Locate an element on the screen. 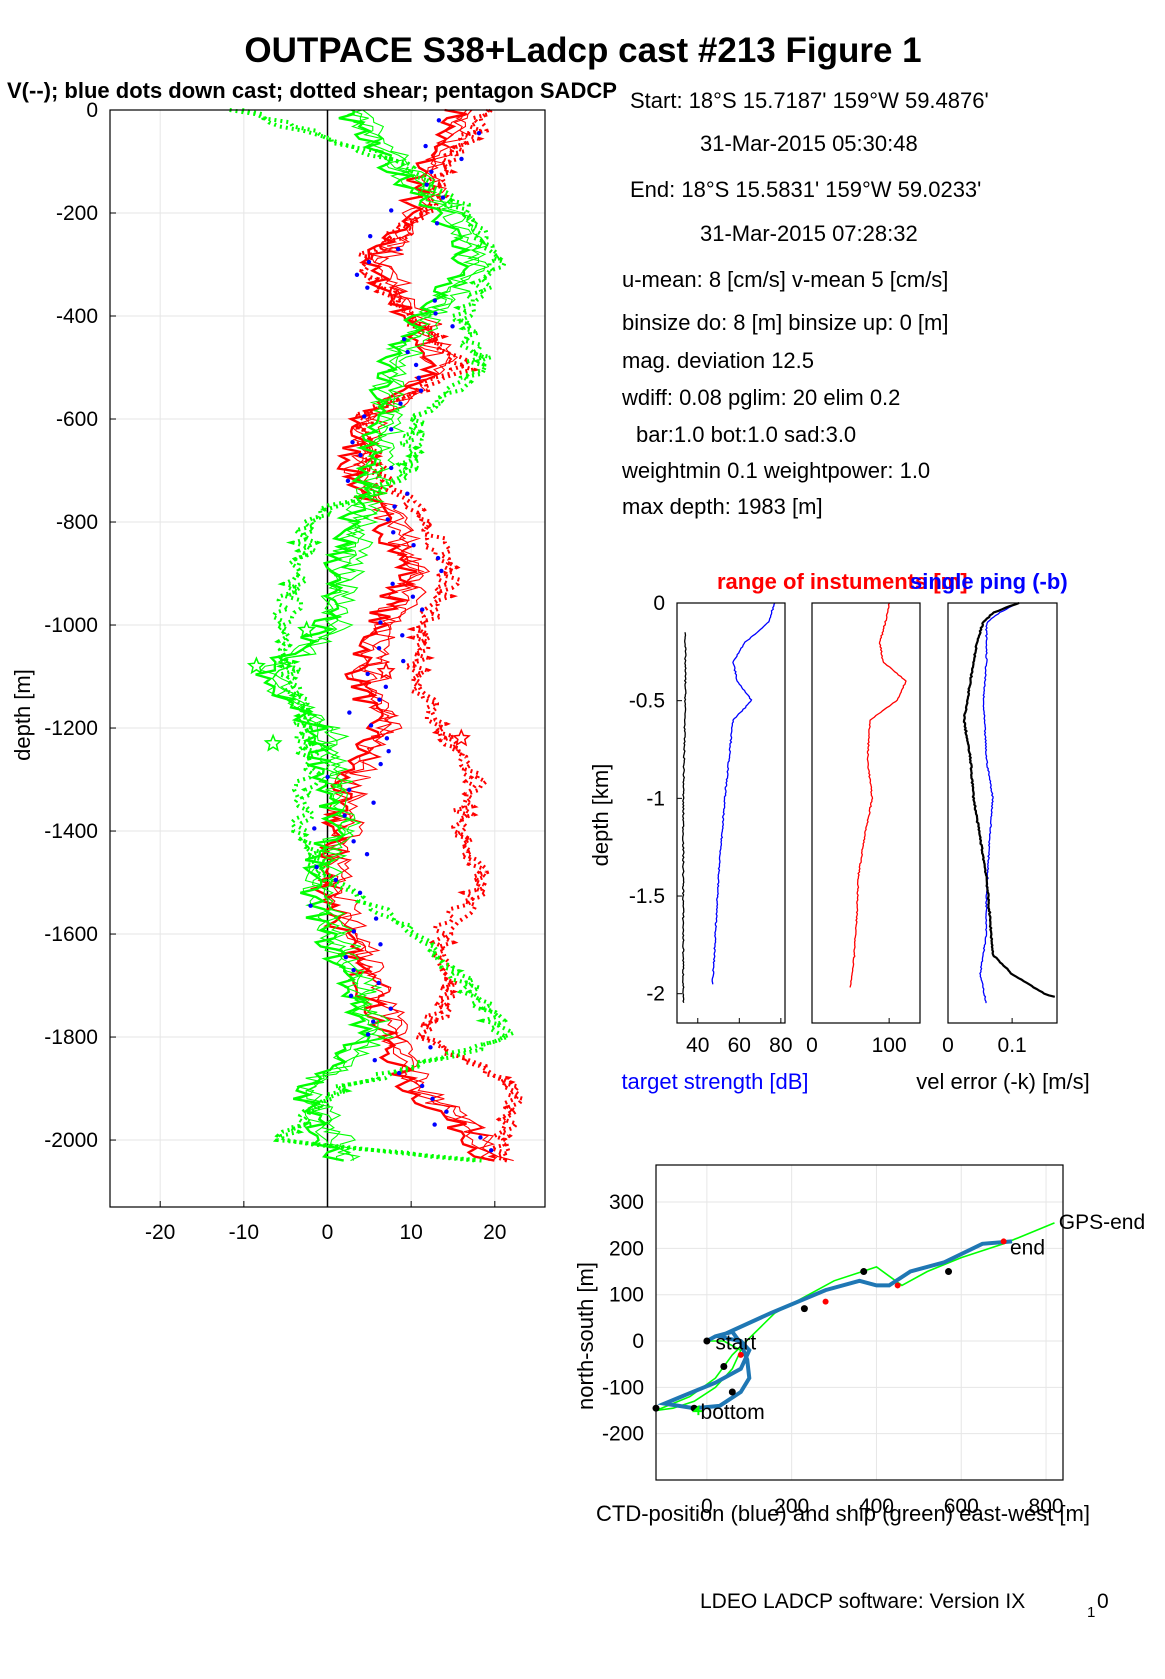  y-tick-label: -600 is located at coordinates (77, 419).